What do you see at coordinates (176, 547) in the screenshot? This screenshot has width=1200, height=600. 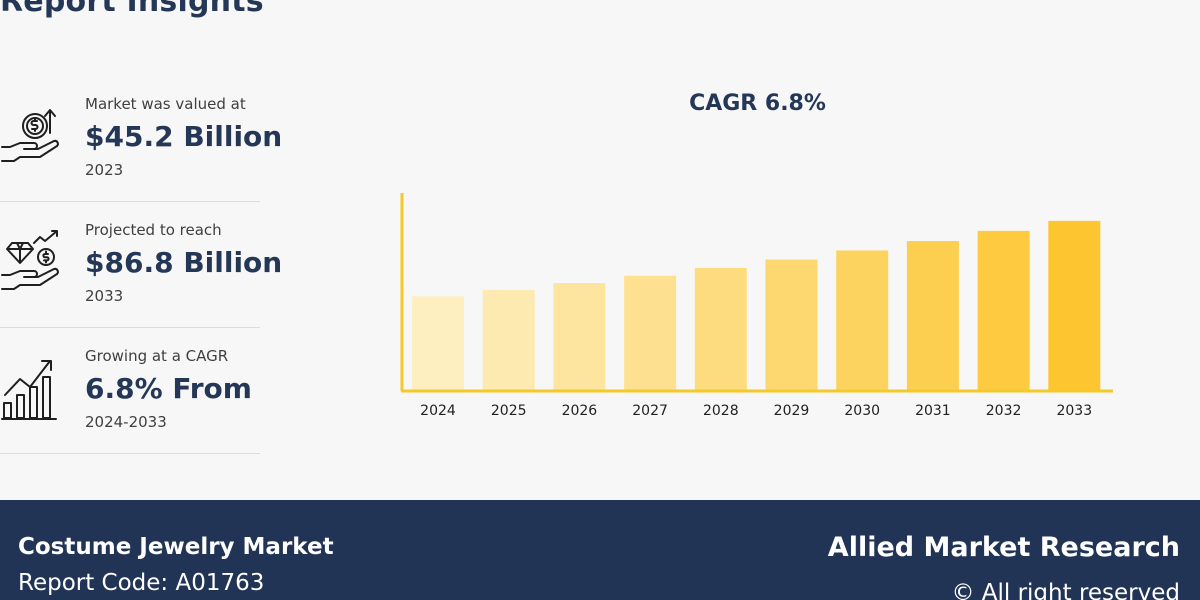 I see `footer-market-name: Costume Jewelry Market` at bounding box center [176, 547].